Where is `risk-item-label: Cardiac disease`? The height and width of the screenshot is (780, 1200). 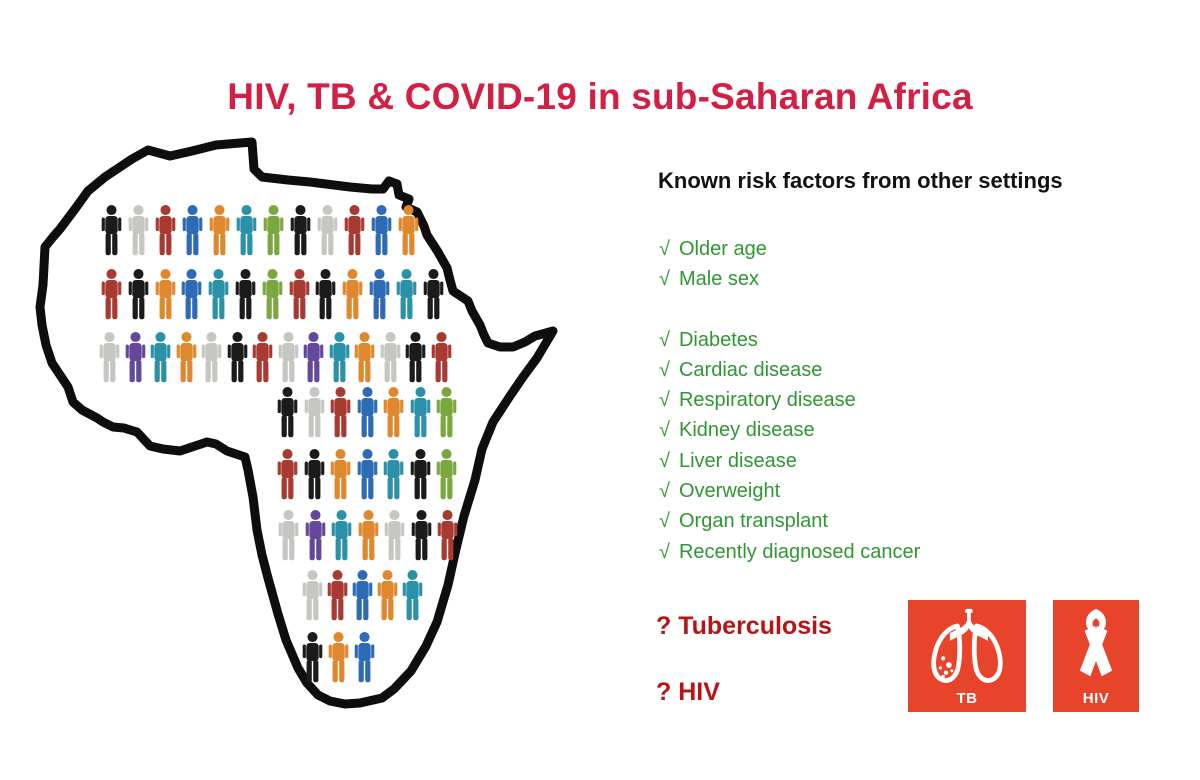 risk-item-label: Cardiac disease is located at coordinates (750, 369).